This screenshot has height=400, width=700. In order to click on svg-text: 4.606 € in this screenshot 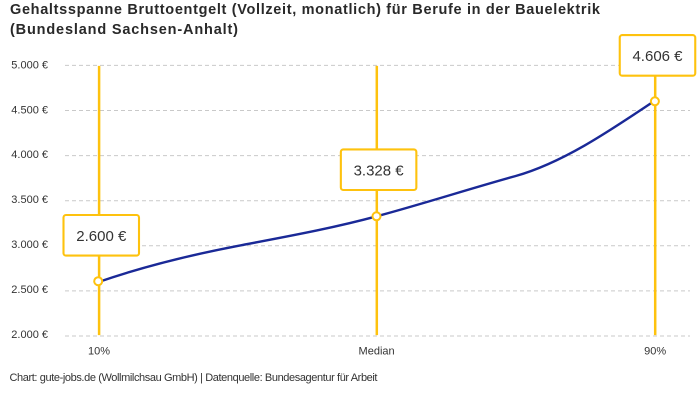, I will do `click(657, 56)`.